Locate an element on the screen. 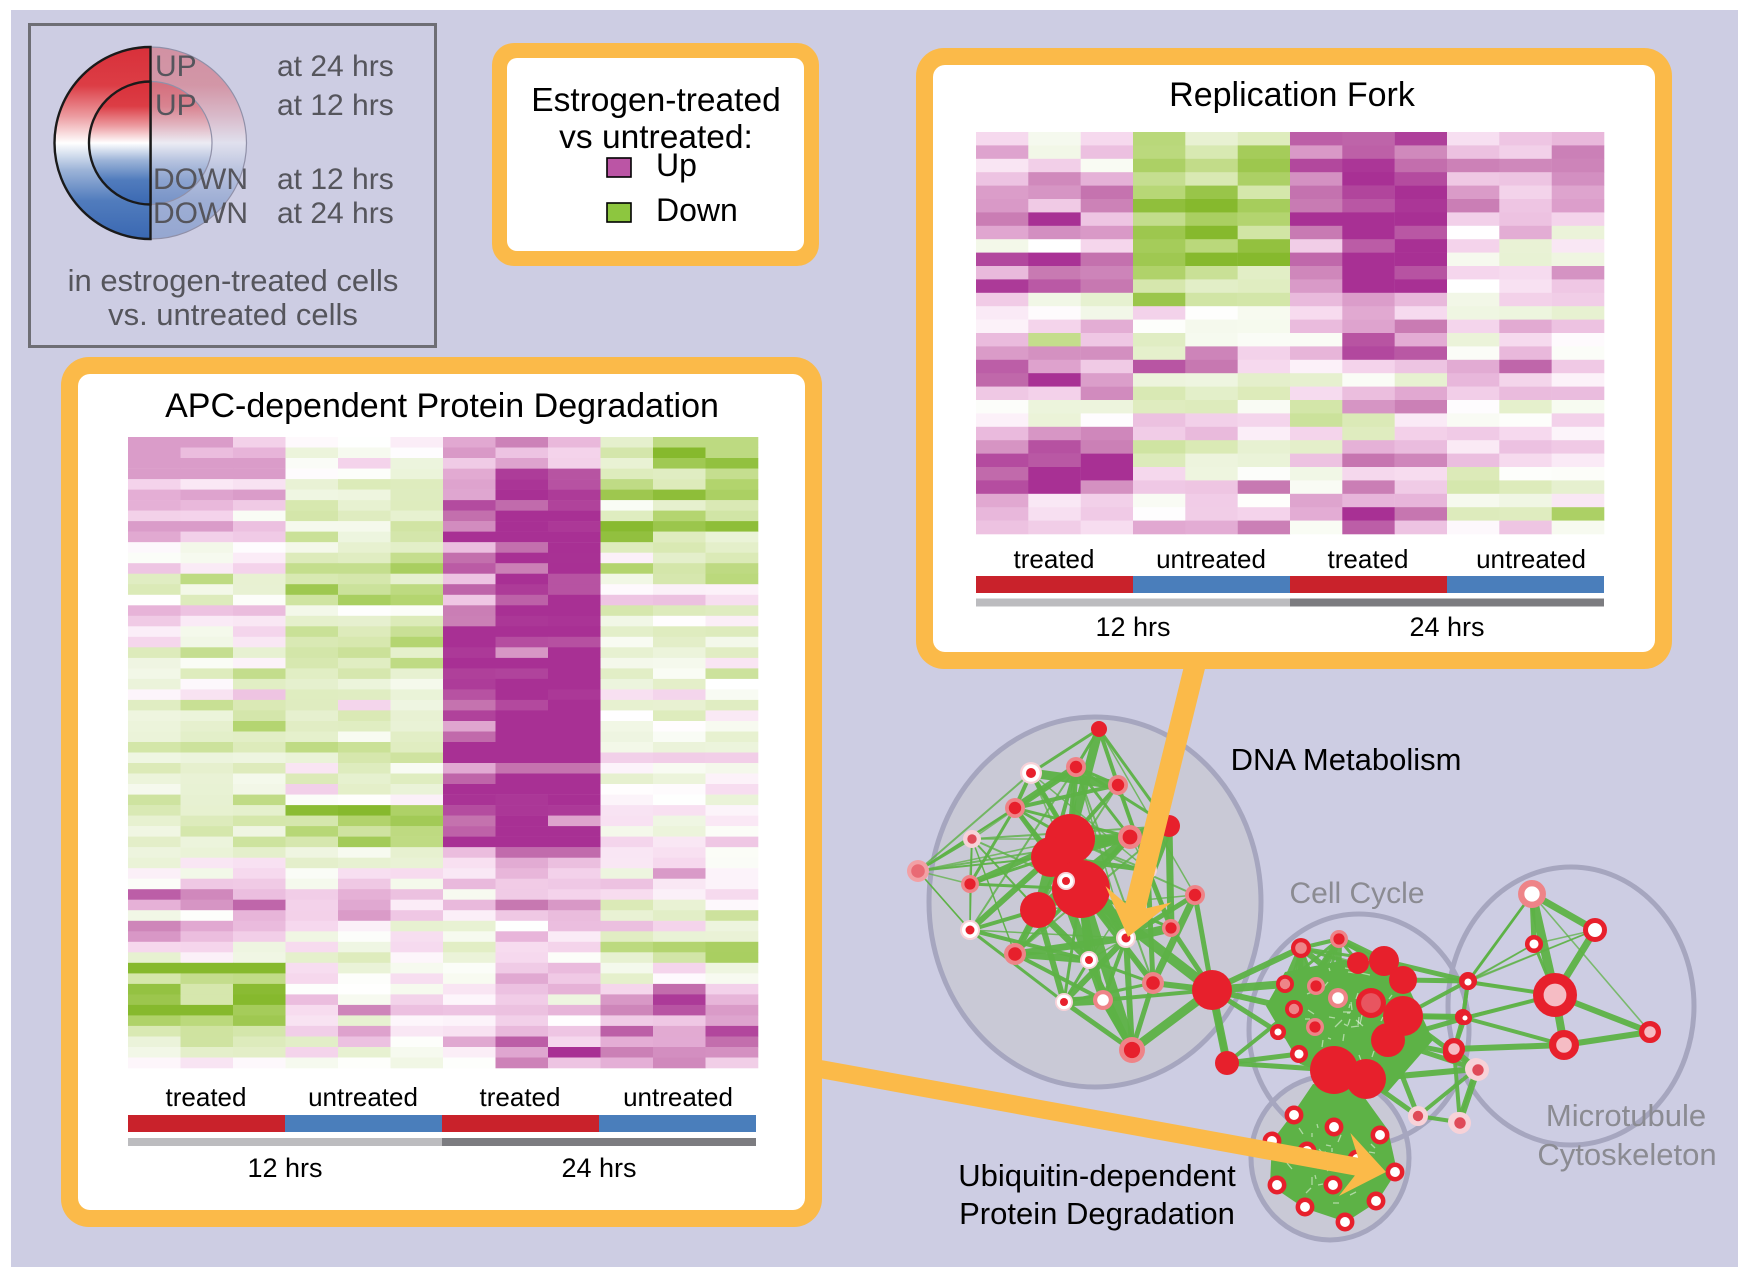  svg-text: Cell Cycle is located at coordinates (1356, 893).